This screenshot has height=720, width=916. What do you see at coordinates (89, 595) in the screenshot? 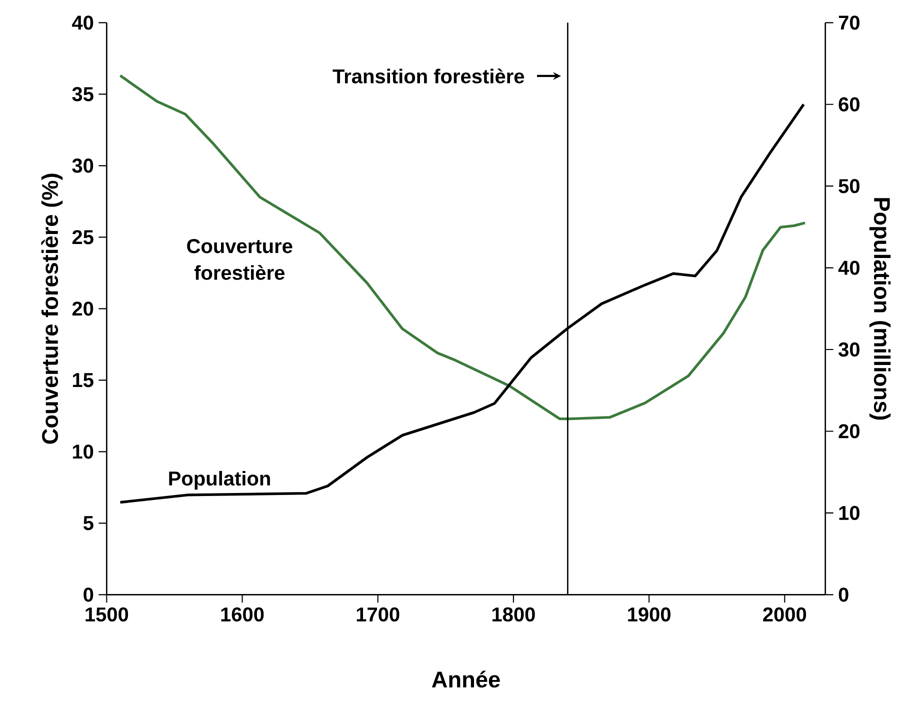
I see `y-tick-label: 0` at bounding box center [89, 595].